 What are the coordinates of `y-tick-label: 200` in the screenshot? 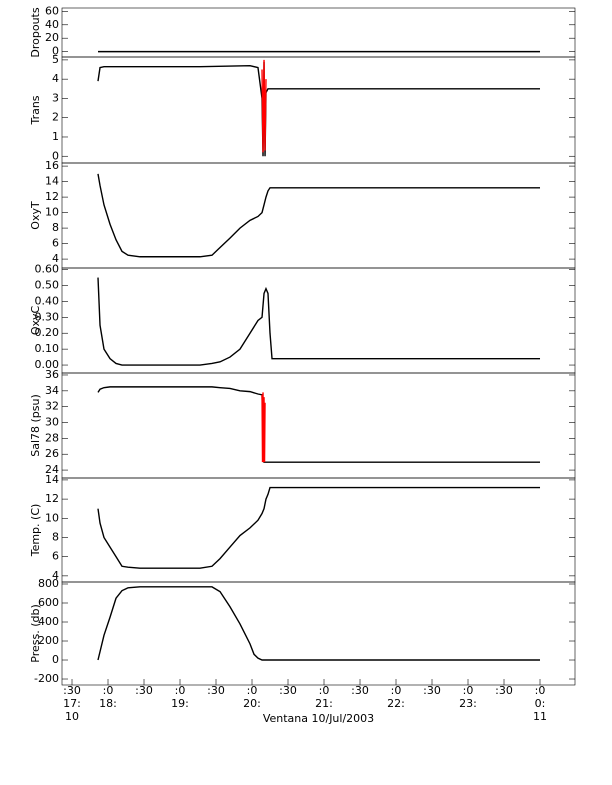 It's located at (48, 640).